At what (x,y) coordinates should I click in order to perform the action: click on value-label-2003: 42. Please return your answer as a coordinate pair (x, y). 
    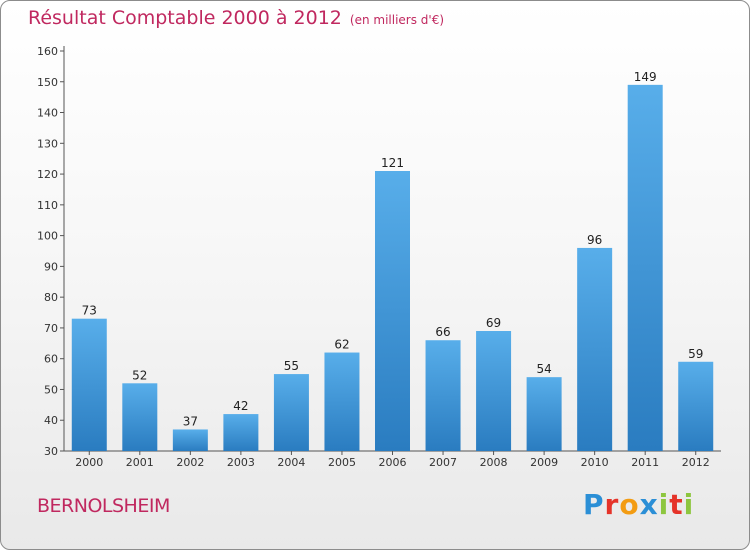
    Looking at the image, I should click on (240, 406).